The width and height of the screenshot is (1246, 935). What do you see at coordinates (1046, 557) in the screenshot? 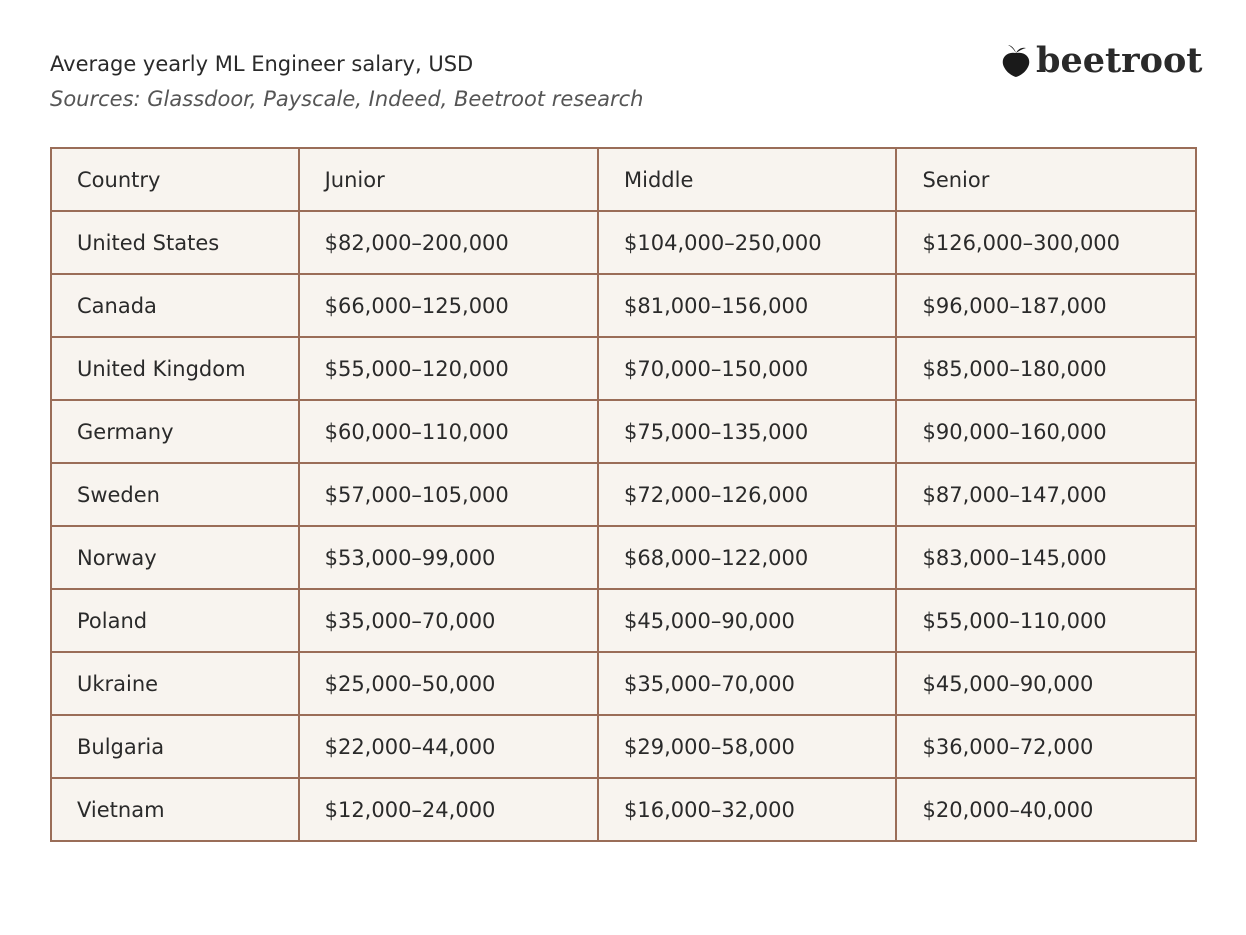
I see `cell: $83,000–145,000` at bounding box center [1046, 557].